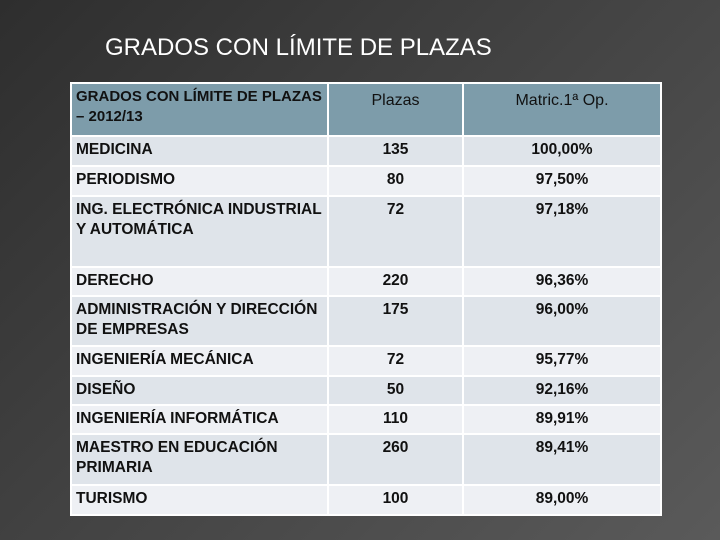 The width and height of the screenshot is (720, 540). What do you see at coordinates (562, 390) in the screenshot?
I see `table-cell: 92,16%` at bounding box center [562, 390].